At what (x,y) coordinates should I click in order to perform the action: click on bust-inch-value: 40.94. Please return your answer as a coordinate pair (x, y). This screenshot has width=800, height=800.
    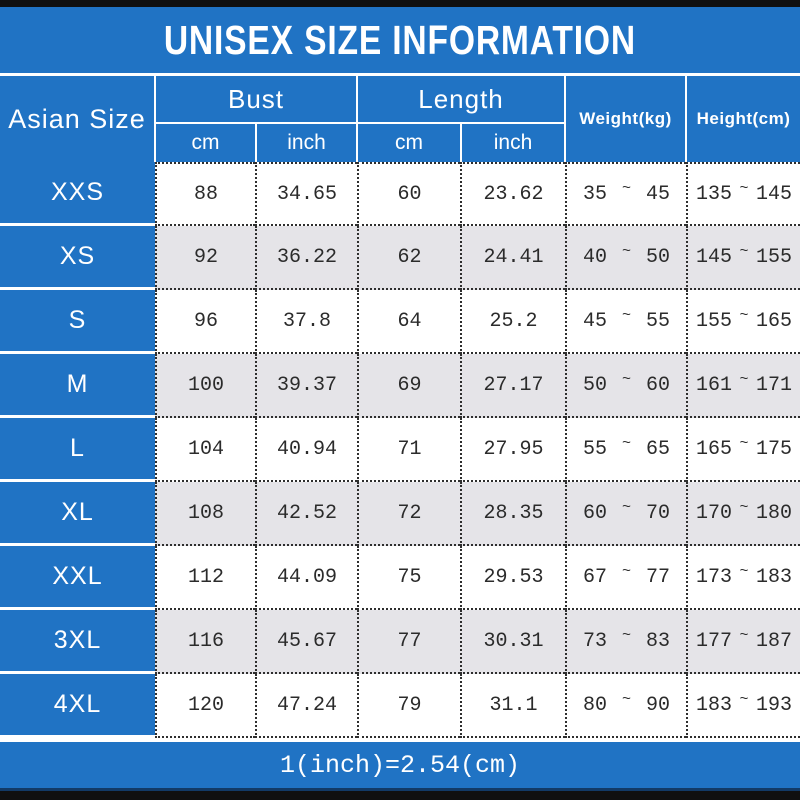
    Looking at the image, I should click on (306, 450).